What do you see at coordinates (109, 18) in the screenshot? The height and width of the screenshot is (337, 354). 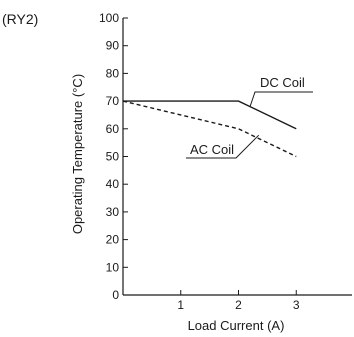 I see `y-tick-label: 100` at bounding box center [109, 18].